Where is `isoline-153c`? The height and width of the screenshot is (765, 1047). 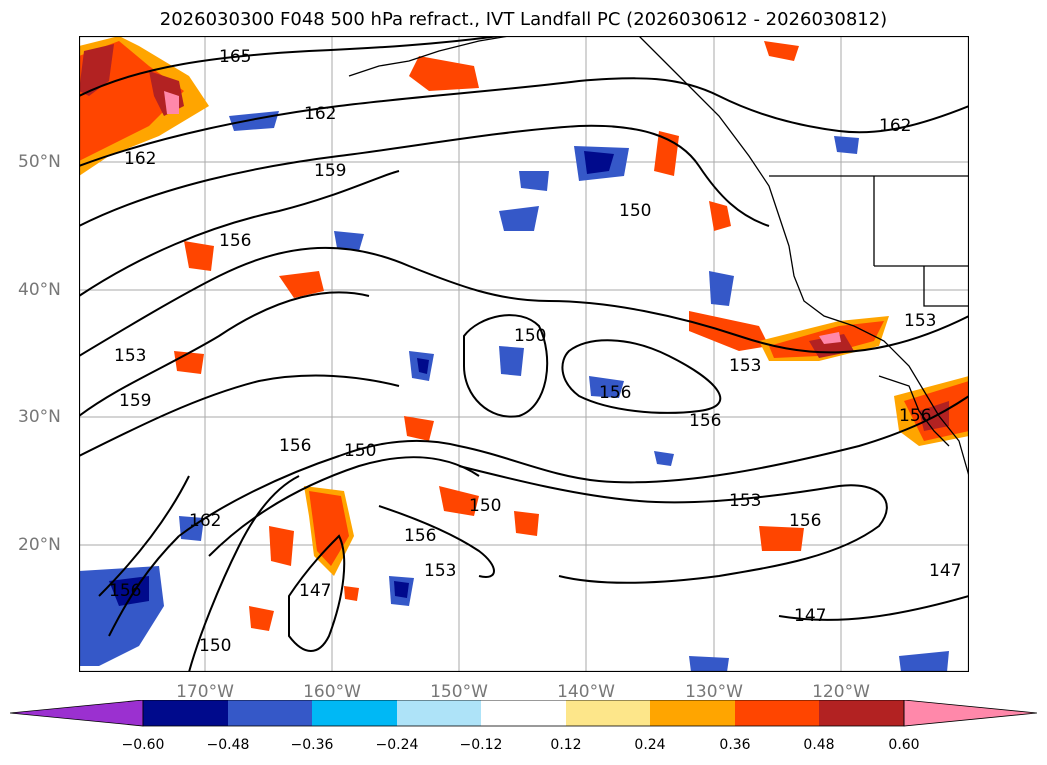 isoline-153c is located at coordinates (436, 541).